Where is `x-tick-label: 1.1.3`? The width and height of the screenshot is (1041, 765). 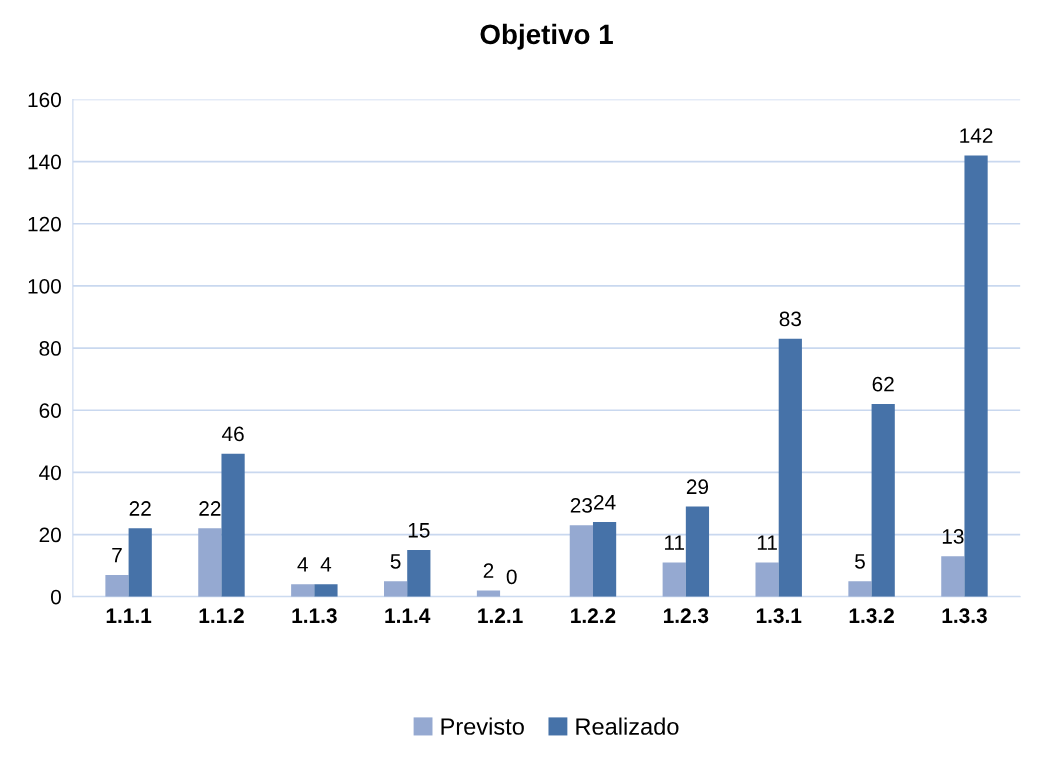 x-tick-label: 1.1.3 is located at coordinates (314, 616).